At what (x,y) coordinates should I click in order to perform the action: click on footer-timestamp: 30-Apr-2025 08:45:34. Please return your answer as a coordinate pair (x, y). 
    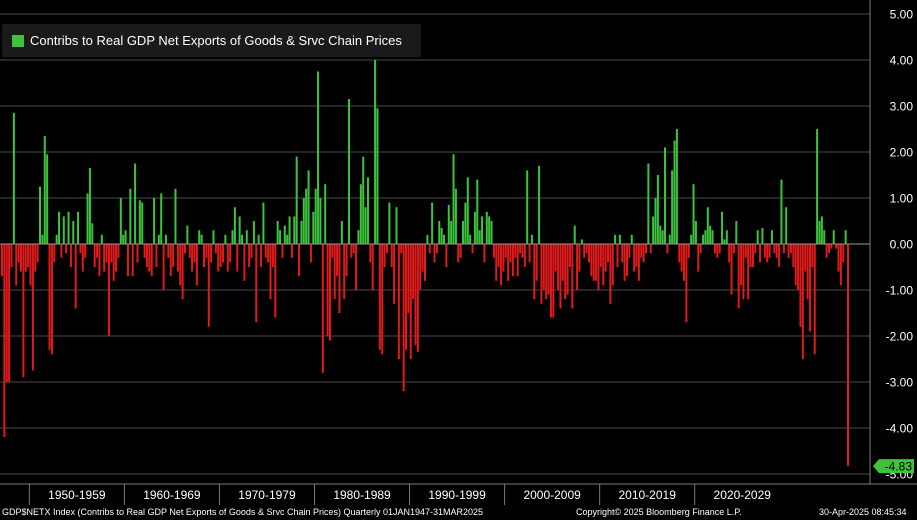
    Looking at the image, I should click on (863, 512).